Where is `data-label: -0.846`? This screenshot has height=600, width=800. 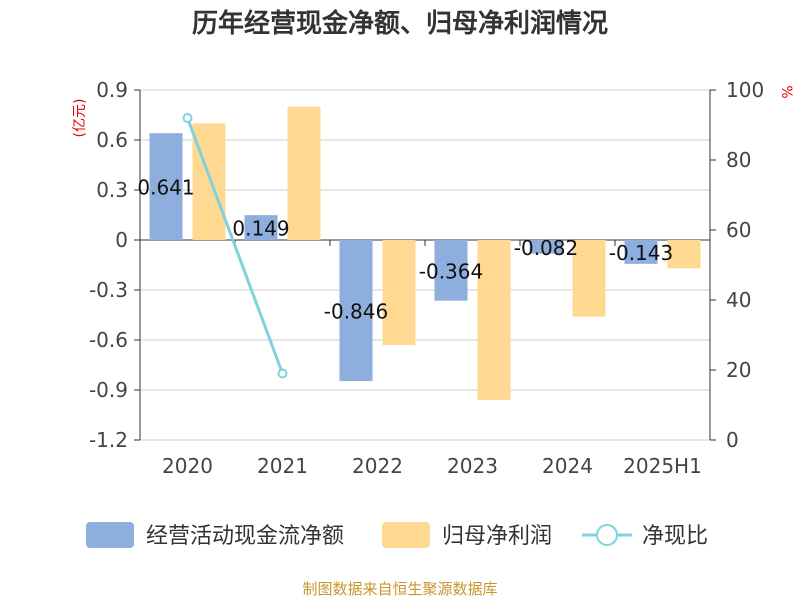 data-label: -0.846 is located at coordinates (356, 312).